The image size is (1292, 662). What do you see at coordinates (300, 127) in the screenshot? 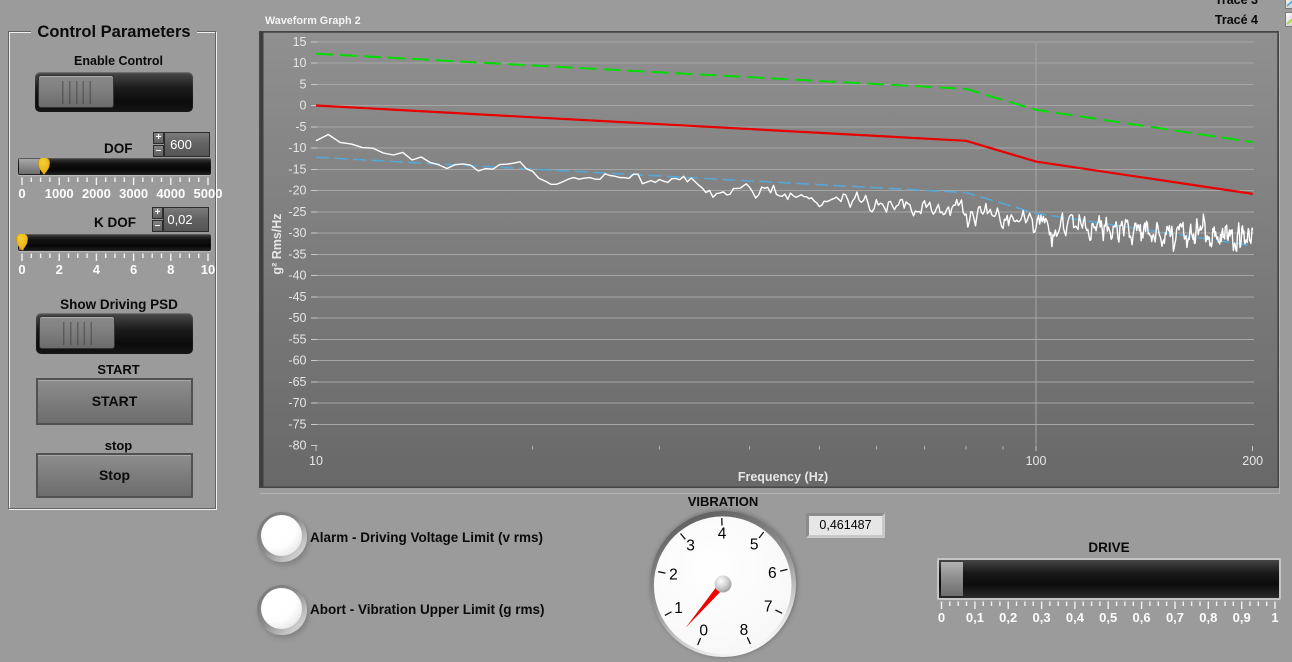
I see `svg-text: -5` at bounding box center [300, 127].